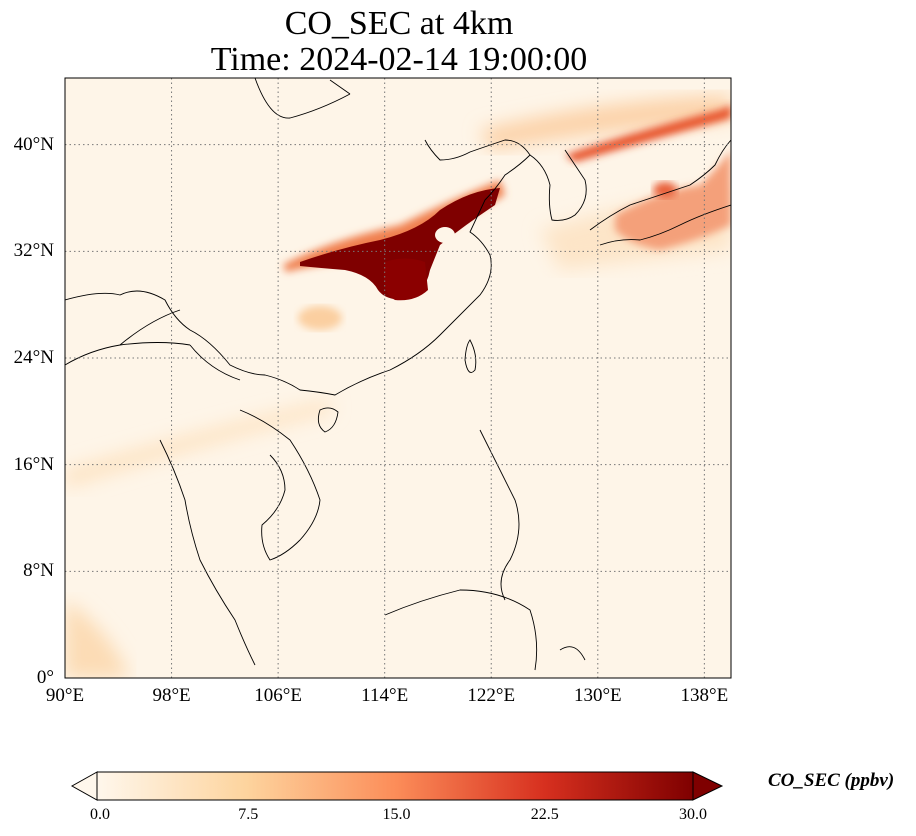  What do you see at coordinates (597, 695) in the screenshot?
I see `x-tick-label: 130°E` at bounding box center [597, 695].